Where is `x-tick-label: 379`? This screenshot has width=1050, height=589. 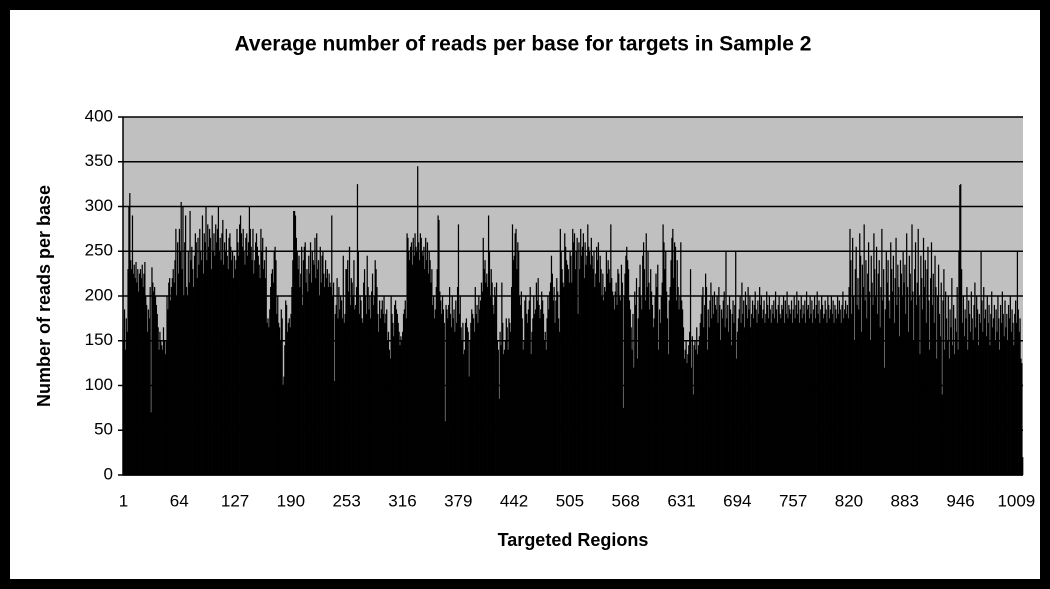 x-tick-label: 379 is located at coordinates (458, 500).